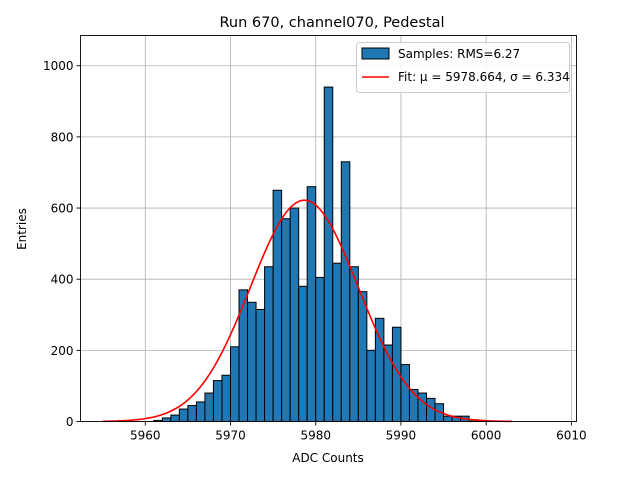 The image size is (640, 480). What do you see at coordinates (62, 209) in the screenshot?
I see `y-tick-label: 600` at bounding box center [62, 209].